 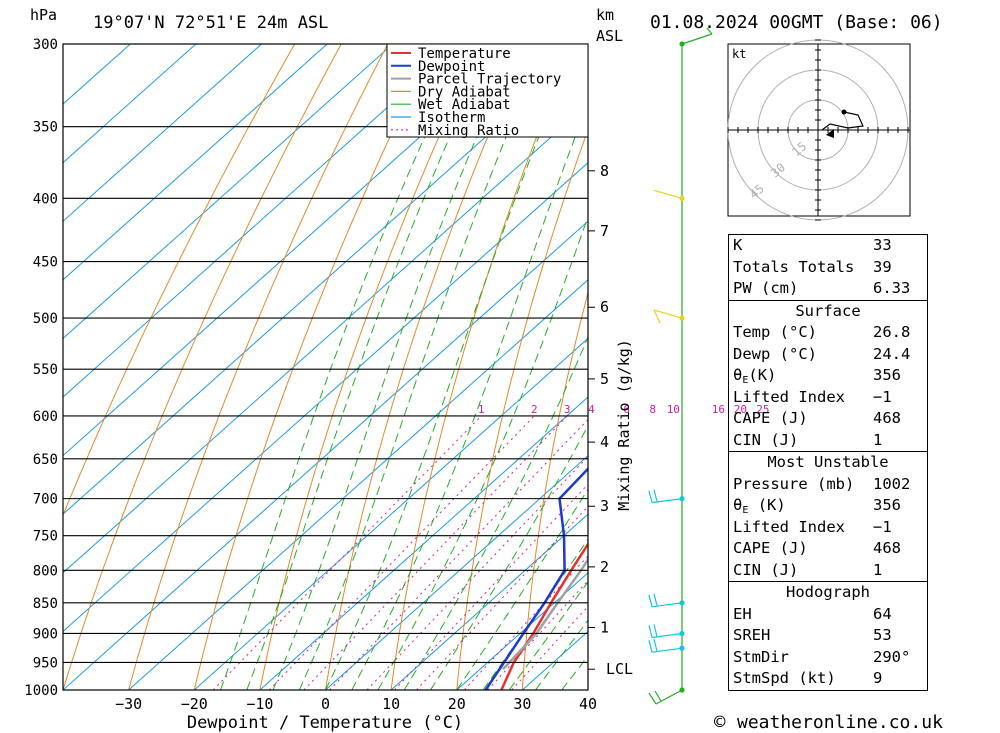 What do you see at coordinates (739, 54) in the screenshot?
I see `hodograph-unit: kt` at bounding box center [739, 54].